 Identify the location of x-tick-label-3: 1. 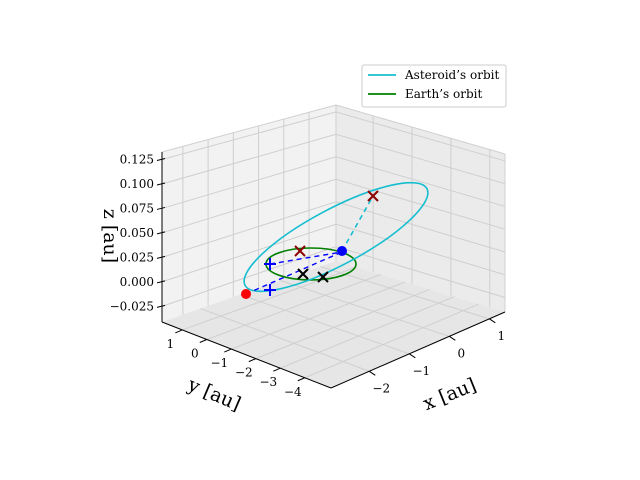
(502, 336).